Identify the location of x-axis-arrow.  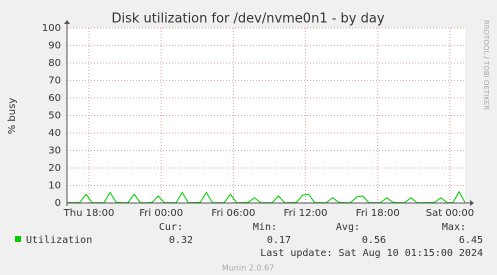
(472, 203).